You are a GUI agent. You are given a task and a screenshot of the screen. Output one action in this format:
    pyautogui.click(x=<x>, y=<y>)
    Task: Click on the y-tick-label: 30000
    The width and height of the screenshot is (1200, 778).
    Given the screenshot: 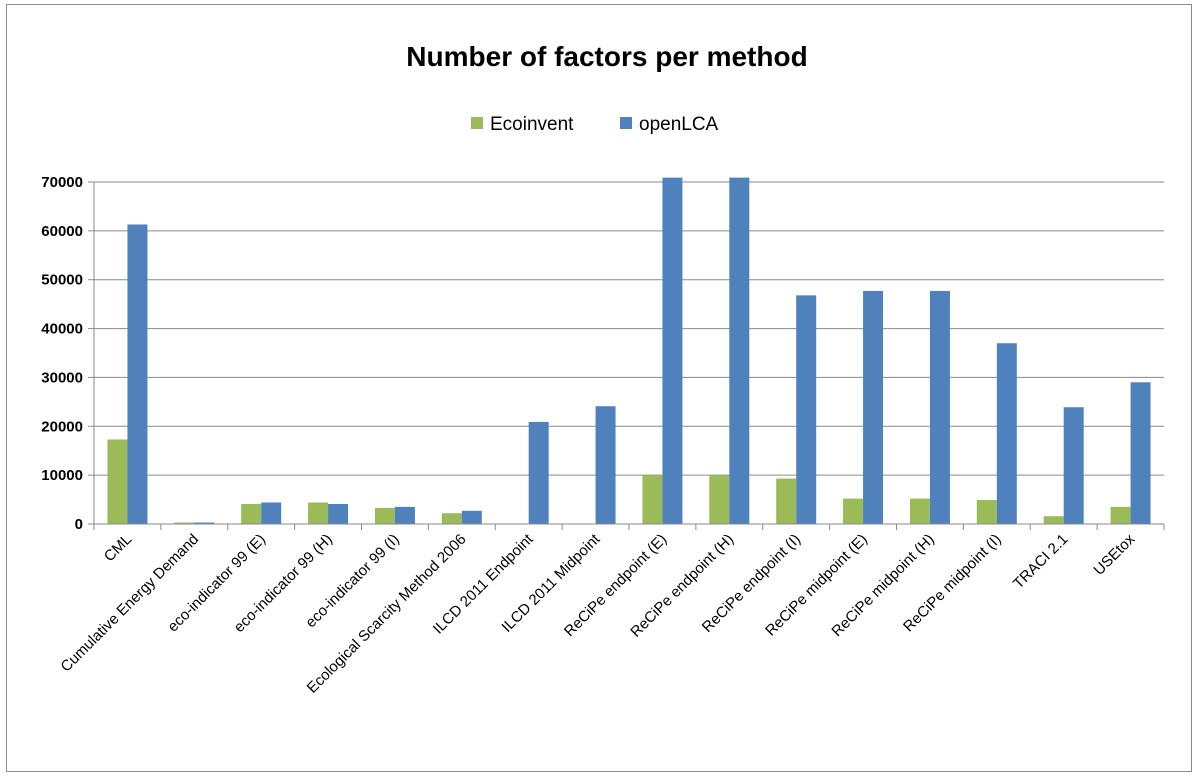 What is the action you would take?
    pyautogui.click(x=62, y=377)
    